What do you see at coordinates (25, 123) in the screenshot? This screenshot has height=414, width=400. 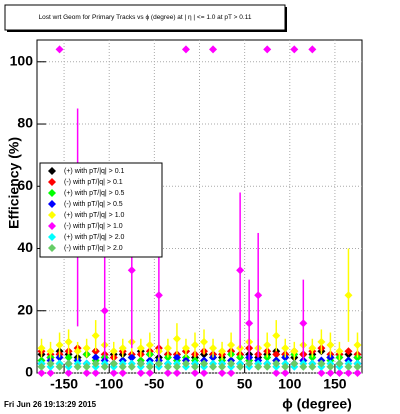 I see `y-tick-label: 80` at bounding box center [25, 123].